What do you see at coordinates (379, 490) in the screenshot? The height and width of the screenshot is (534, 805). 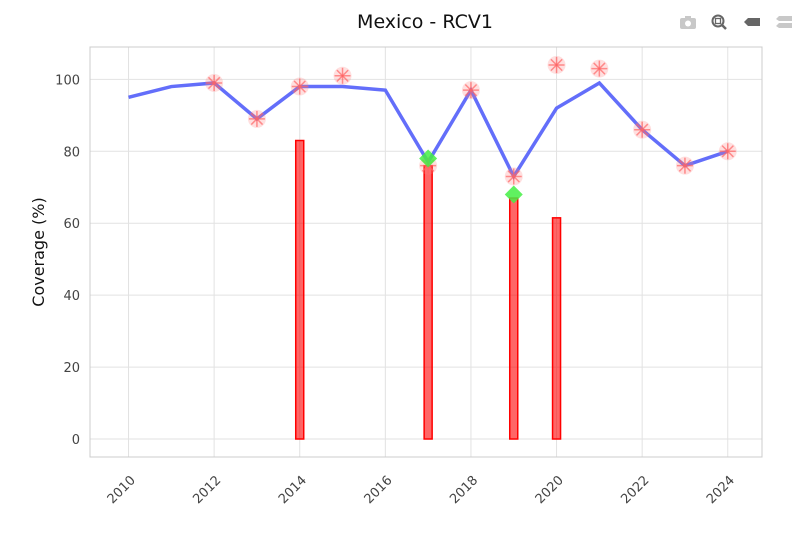 I see `x-tick-label: 2016` at bounding box center [379, 490].